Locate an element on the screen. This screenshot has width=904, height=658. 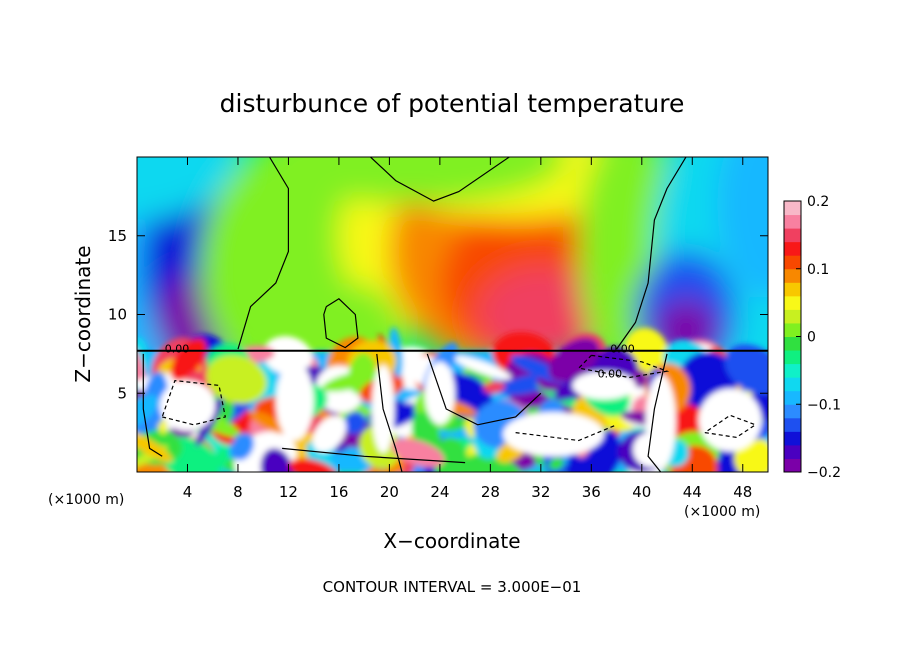
x-tick-label: 24 is located at coordinates (439, 492).